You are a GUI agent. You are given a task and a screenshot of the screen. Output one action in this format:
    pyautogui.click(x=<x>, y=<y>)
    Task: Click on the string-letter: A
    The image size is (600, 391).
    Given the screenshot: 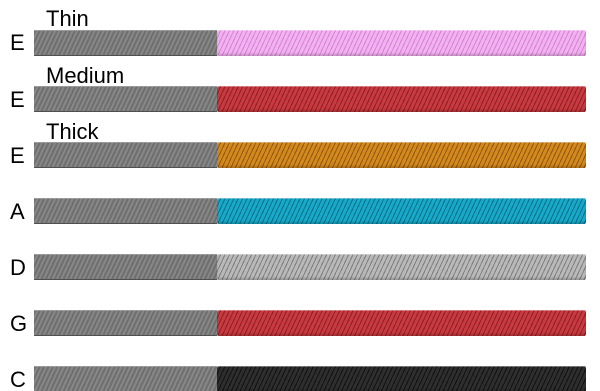 What is the action you would take?
    pyautogui.click(x=17, y=211)
    